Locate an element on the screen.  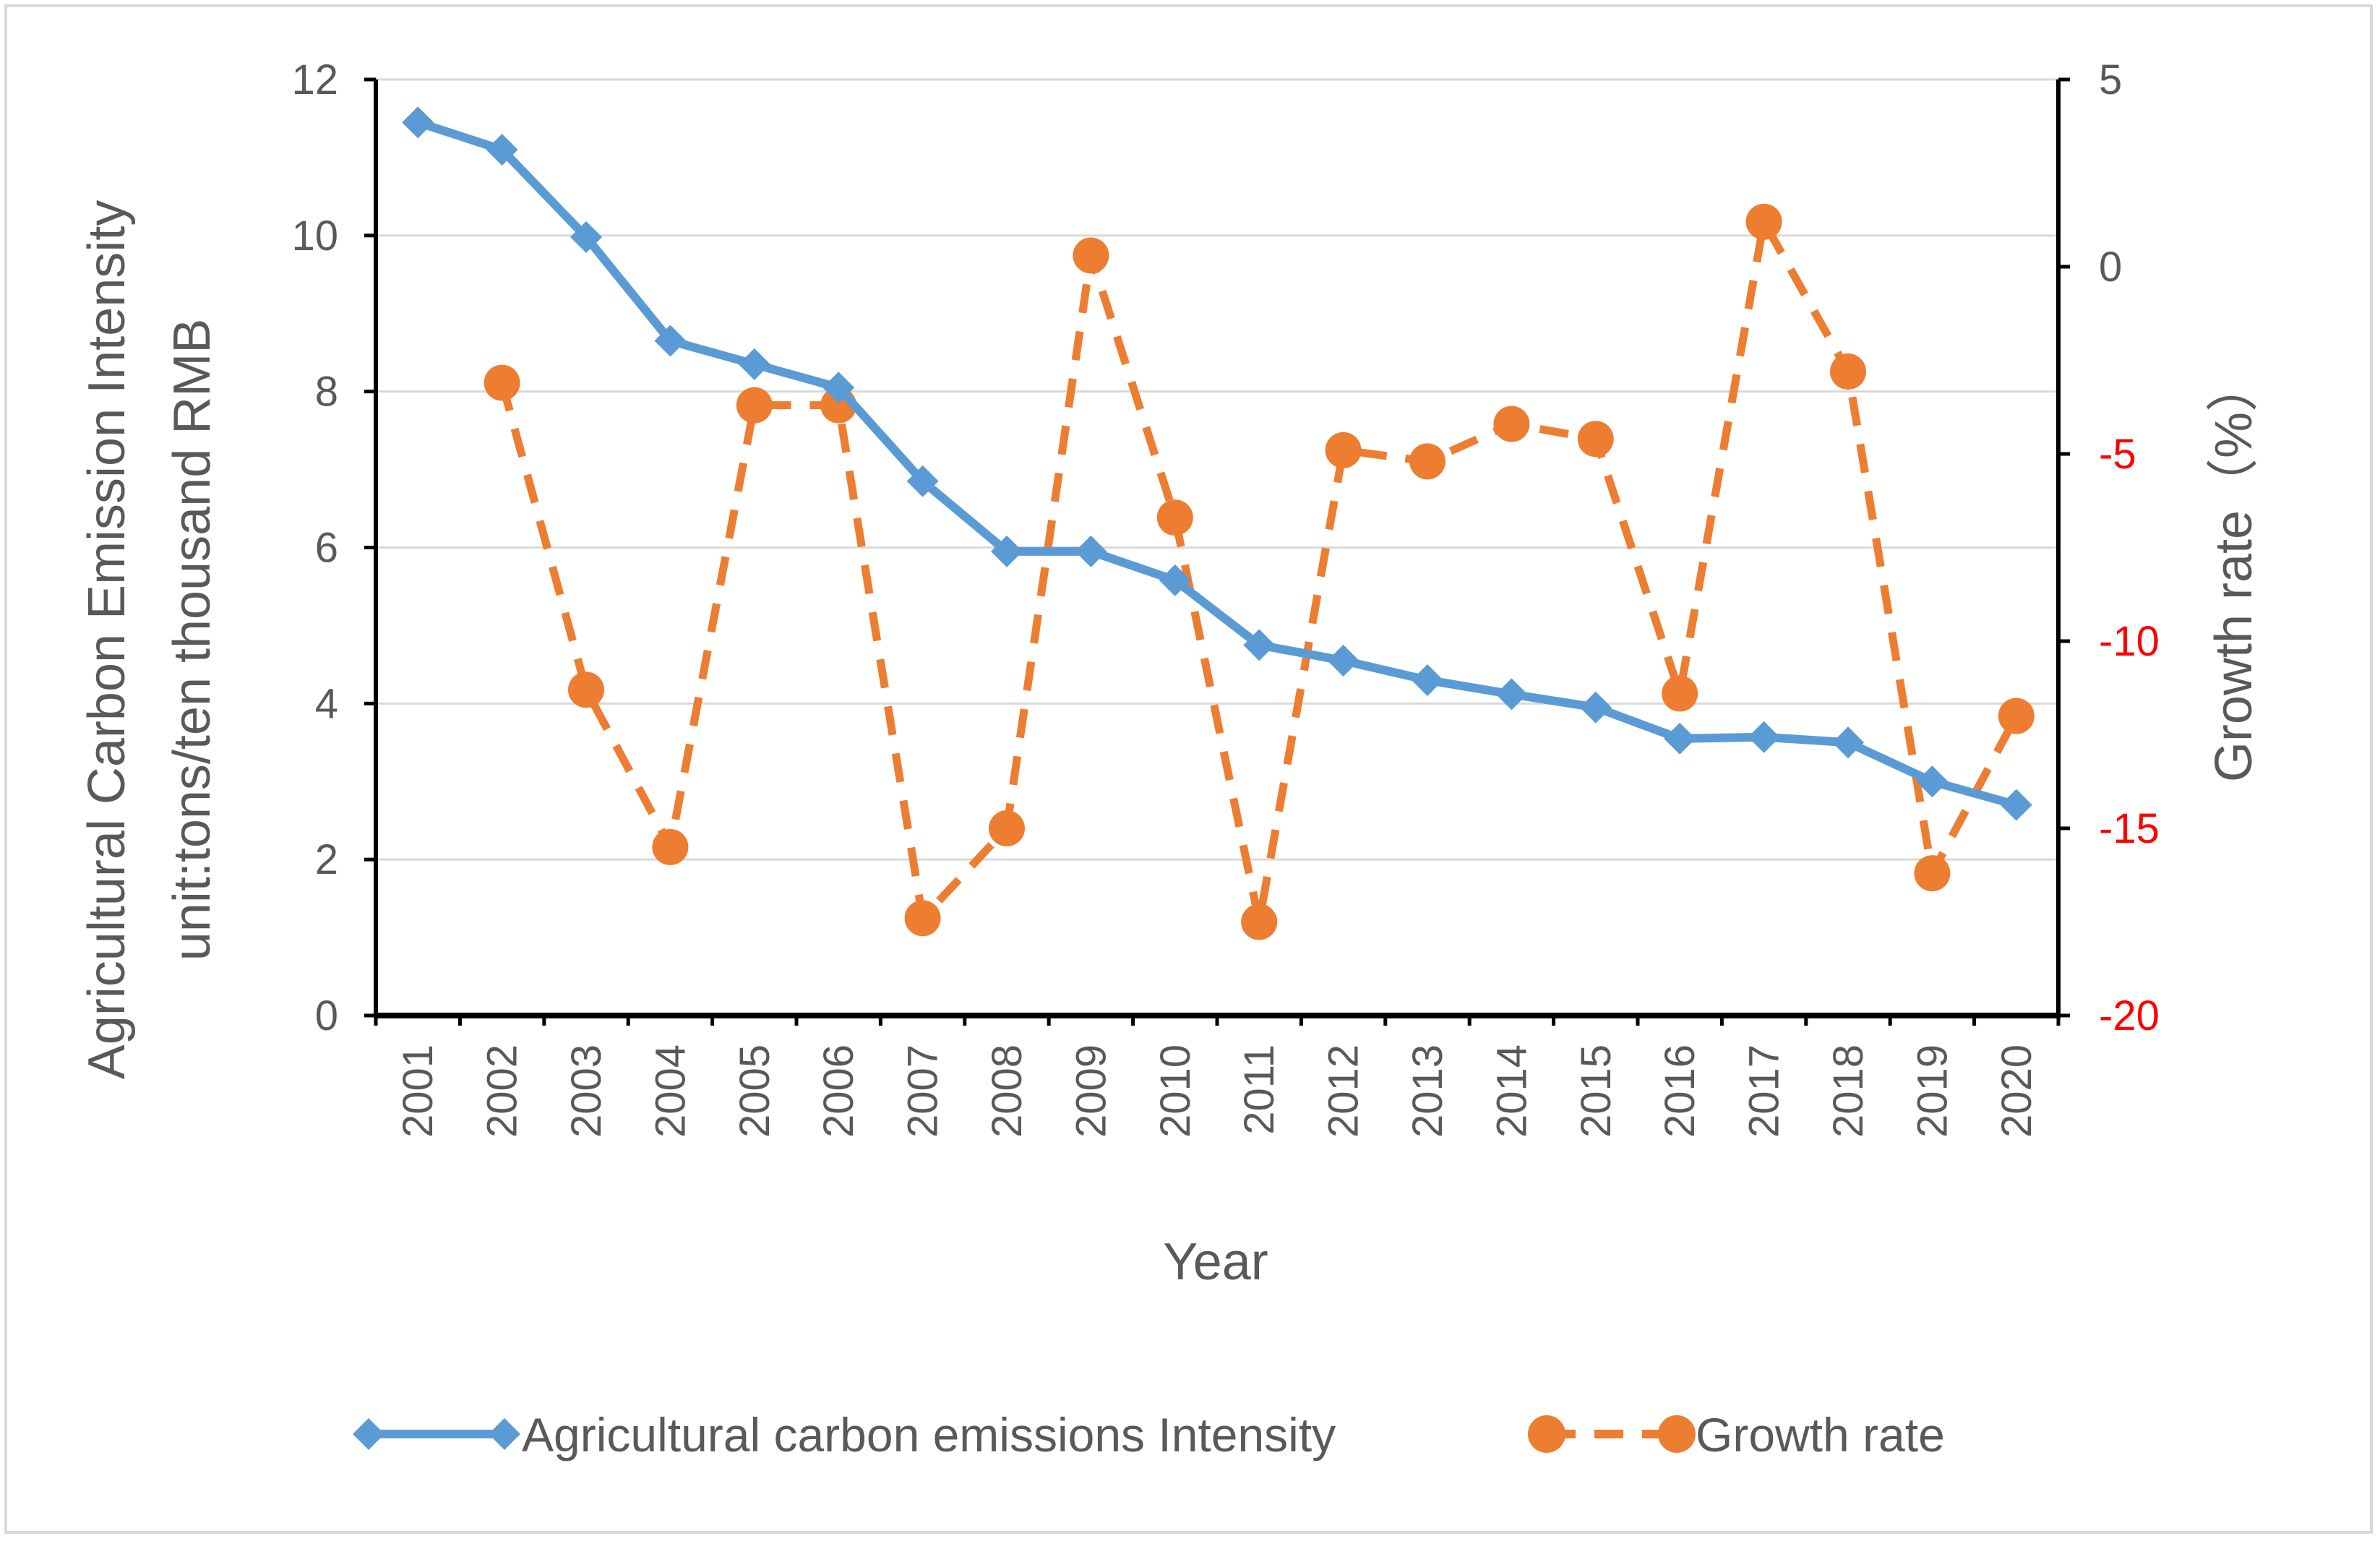
left-tick-label-10: 10 is located at coordinates (314, 236).